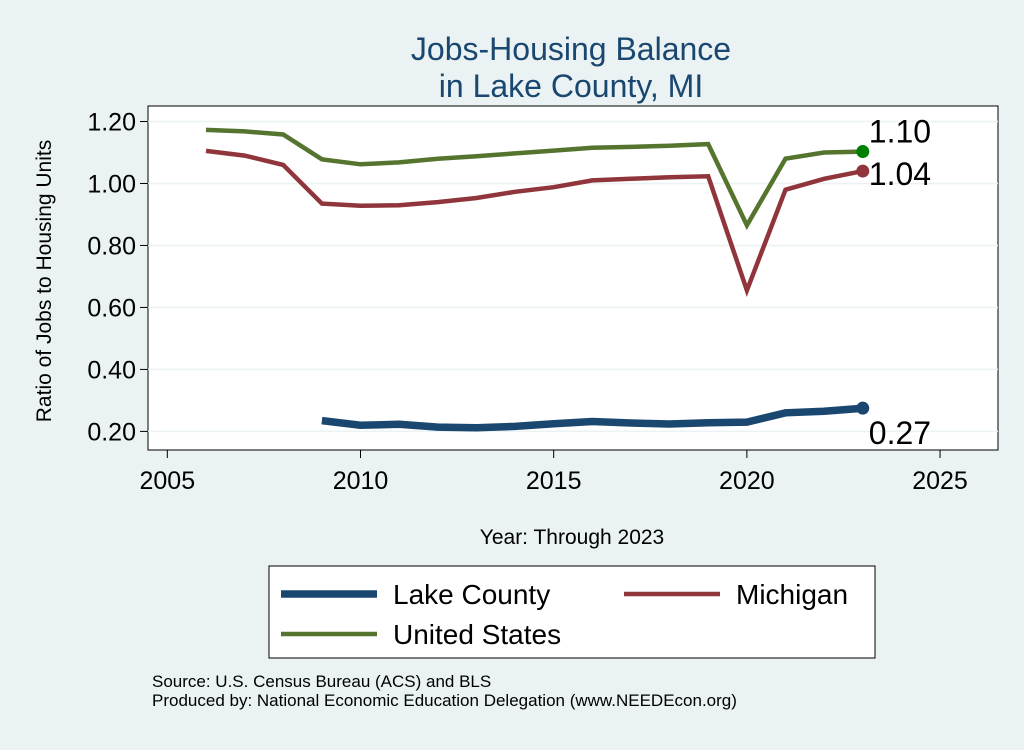  Describe the element at coordinates (111, 246) in the screenshot. I see `y-tick-label: 0.80` at that location.